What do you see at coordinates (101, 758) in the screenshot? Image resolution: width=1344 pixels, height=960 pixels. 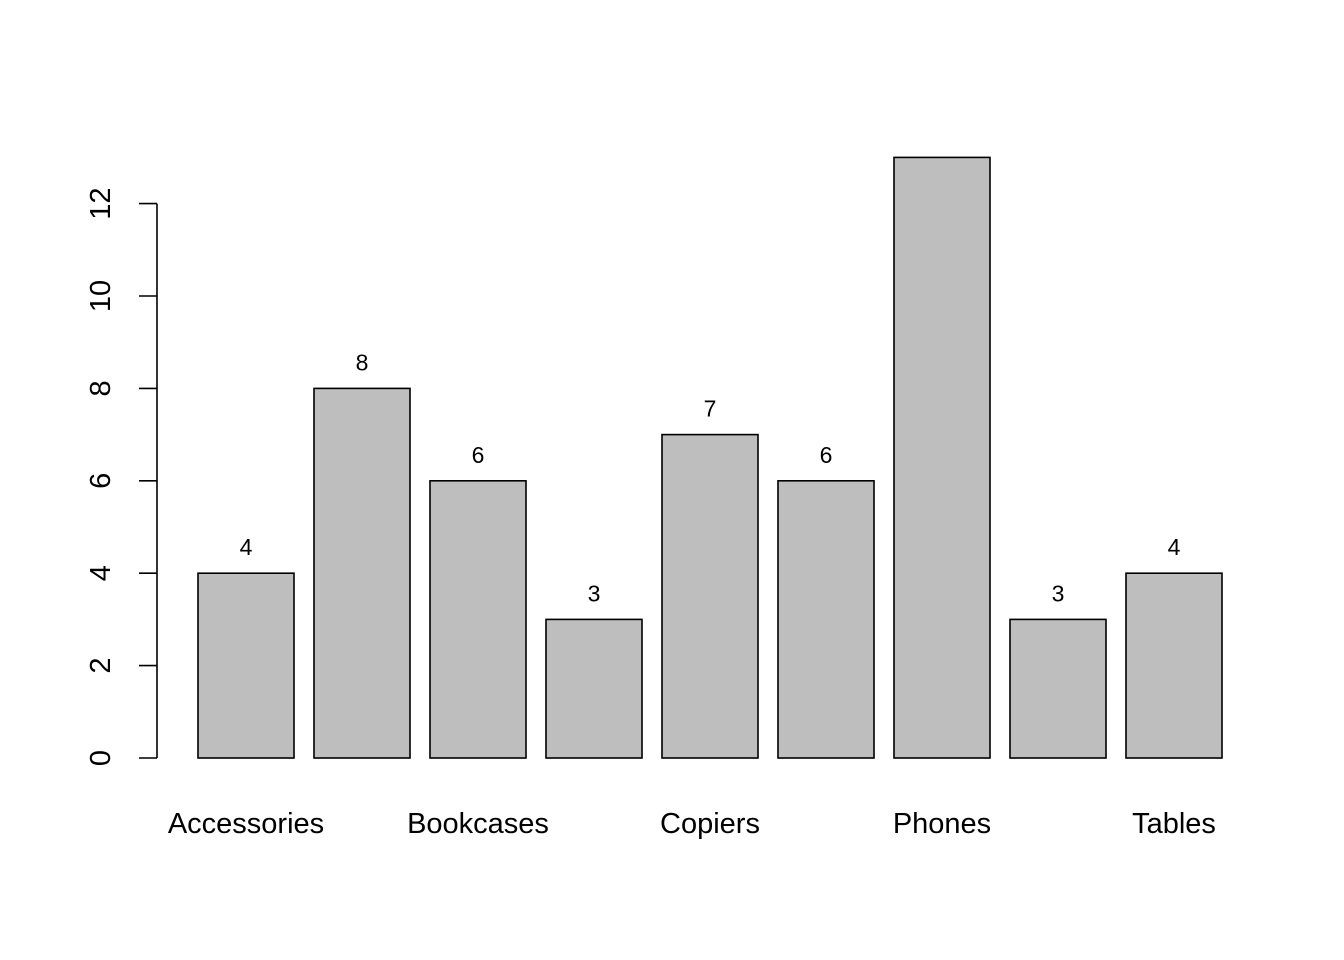 I see `y-tick-label: 0` at bounding box center [101, 758].